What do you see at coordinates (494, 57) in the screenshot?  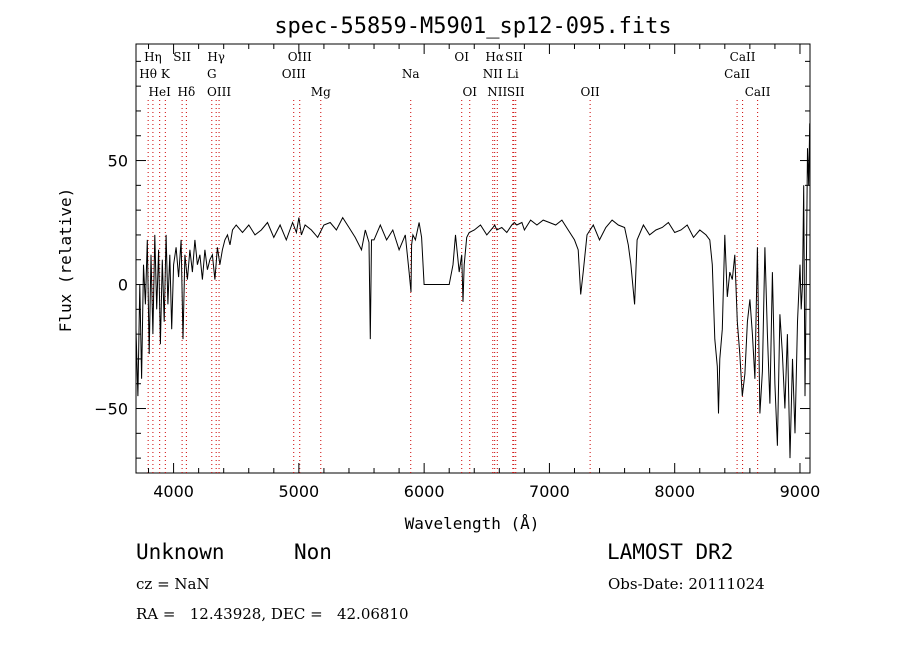 I see `marker-label-15: Hα` at bounding box center [494, 57].